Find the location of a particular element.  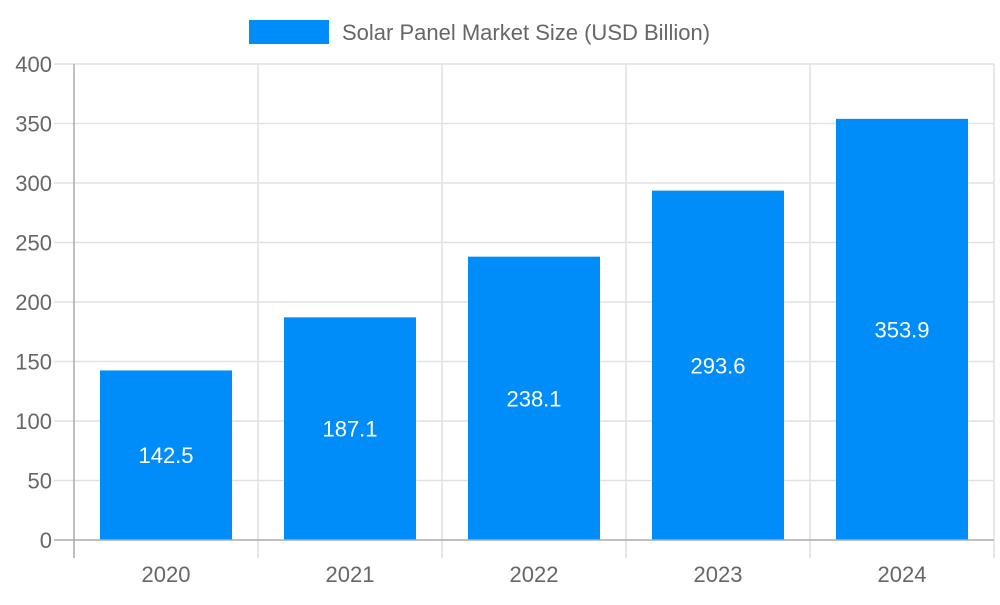

y-tick-label: 350 is located at coordinates (33, 124).